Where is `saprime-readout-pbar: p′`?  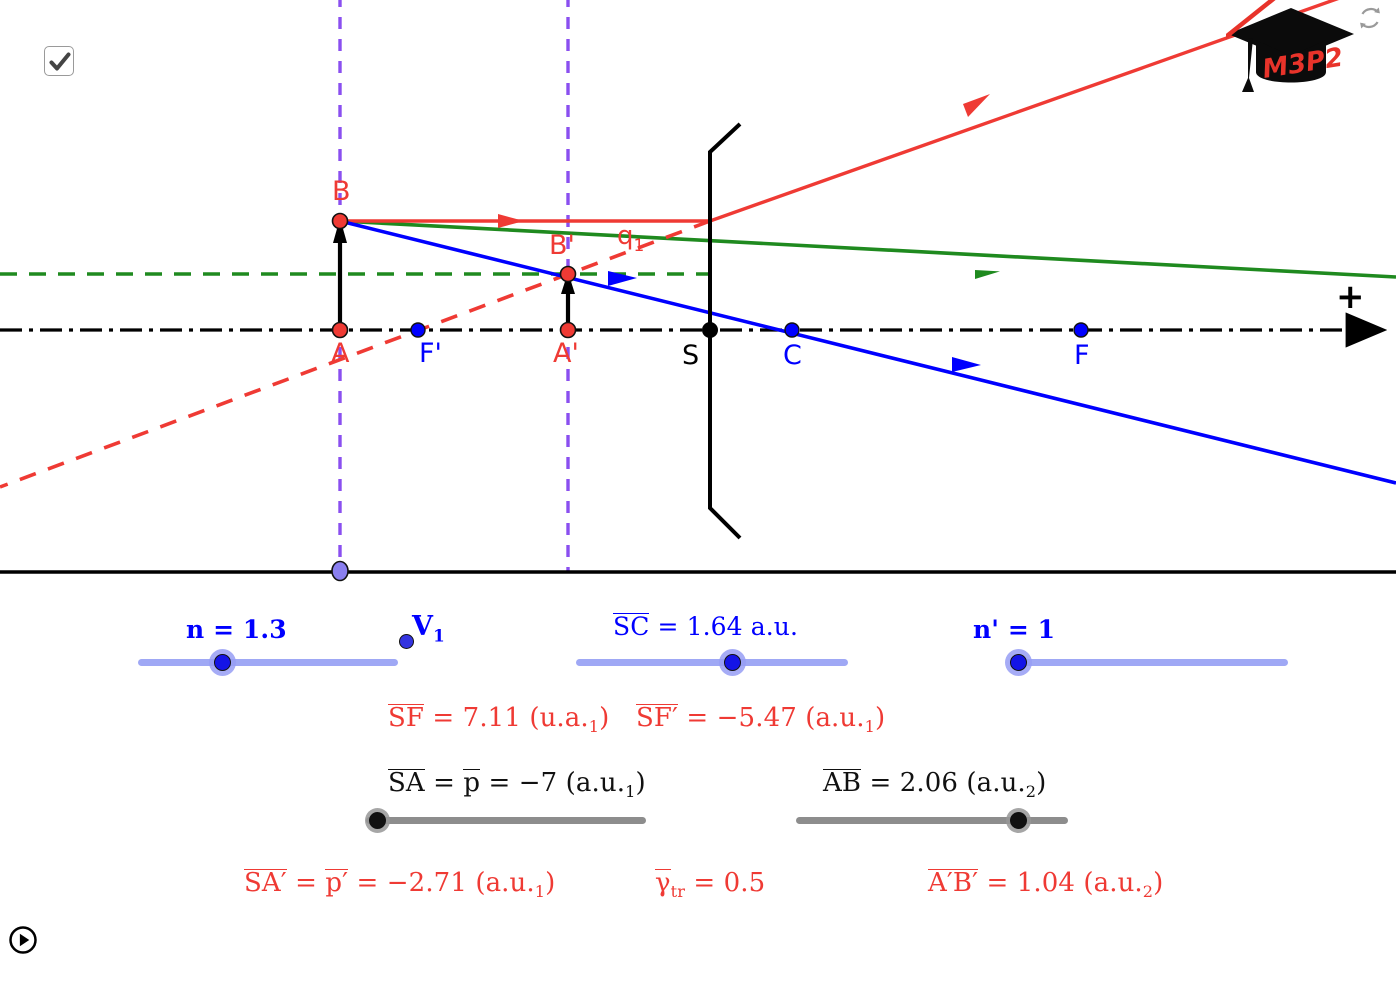 saprime-readout-pbar: p′ is located at coordinates (337, 883).